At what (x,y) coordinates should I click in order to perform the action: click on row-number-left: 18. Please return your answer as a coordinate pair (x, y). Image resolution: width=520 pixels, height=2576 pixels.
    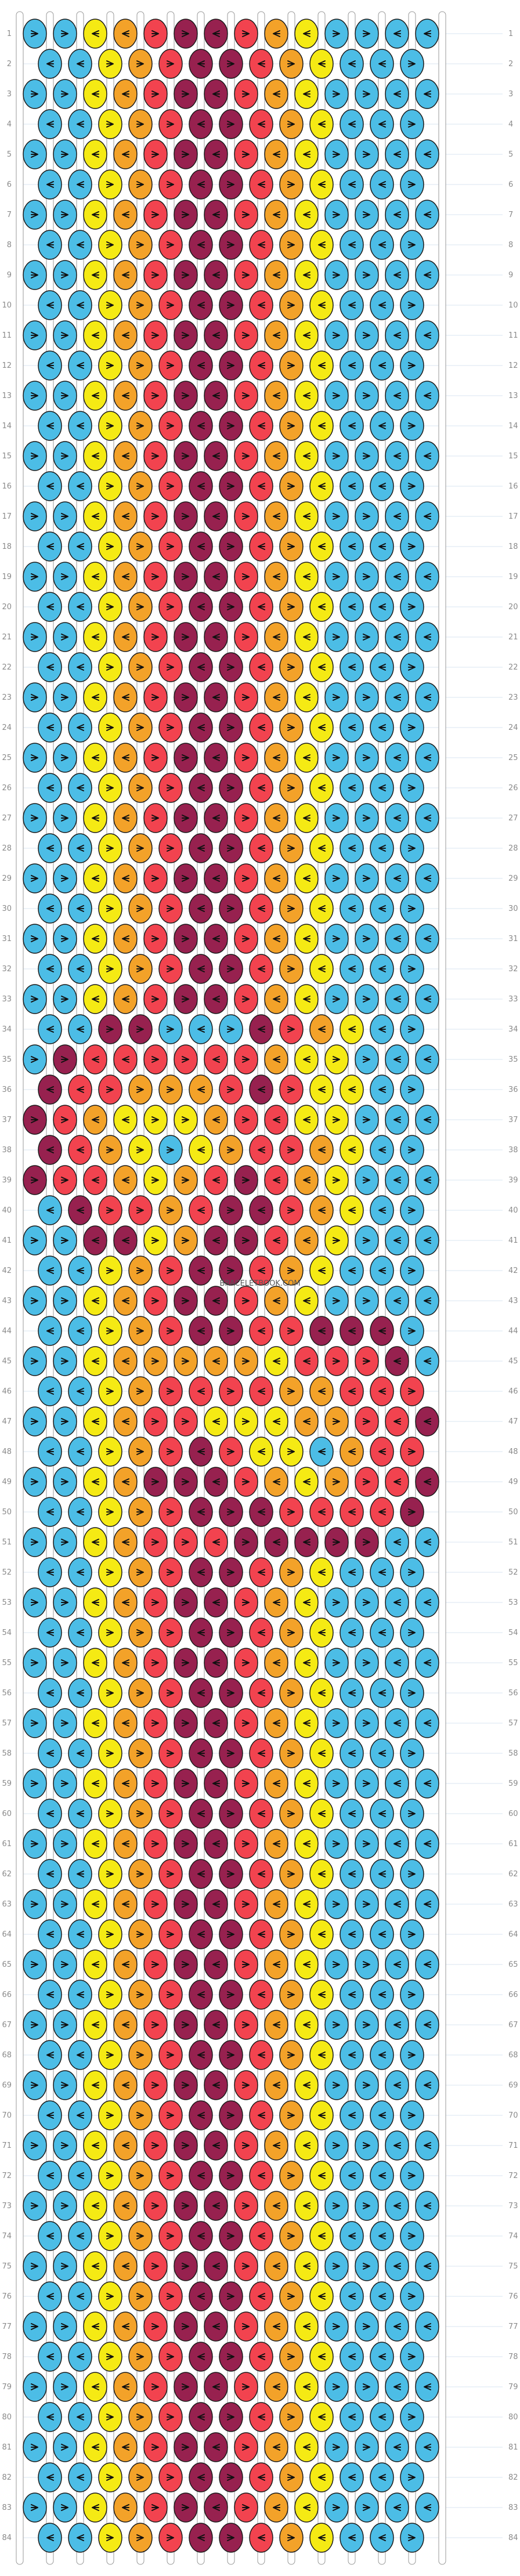
    Looking at the image, I should click on (7, 546).